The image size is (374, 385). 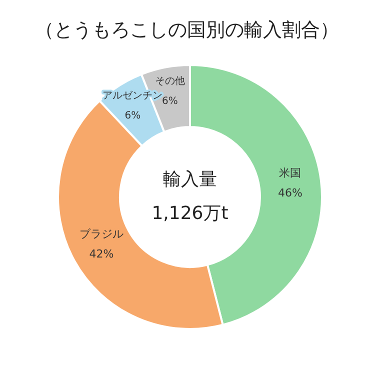 I want to click on text: 1,126万t, so click(x=190, y=213).